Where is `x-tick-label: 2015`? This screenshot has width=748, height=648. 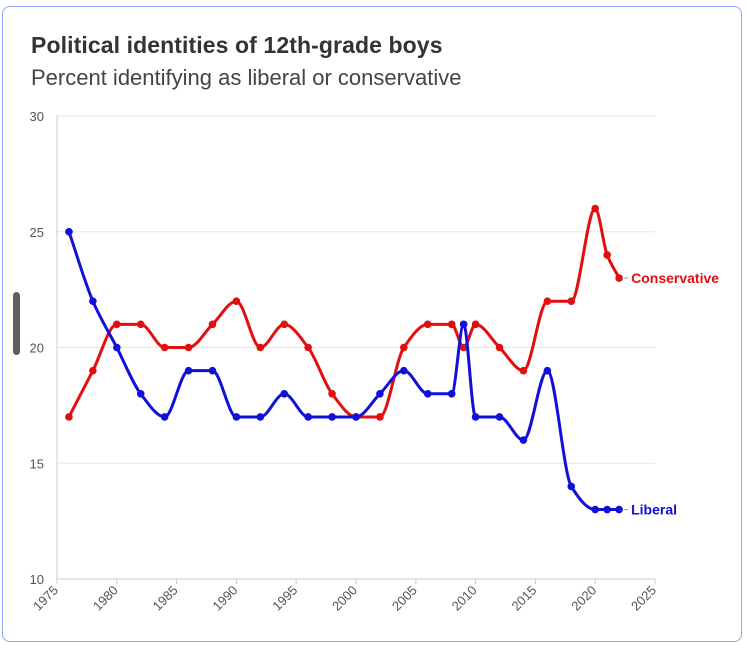
x-tick-label: 2015 is located at coordinates (523, 598).